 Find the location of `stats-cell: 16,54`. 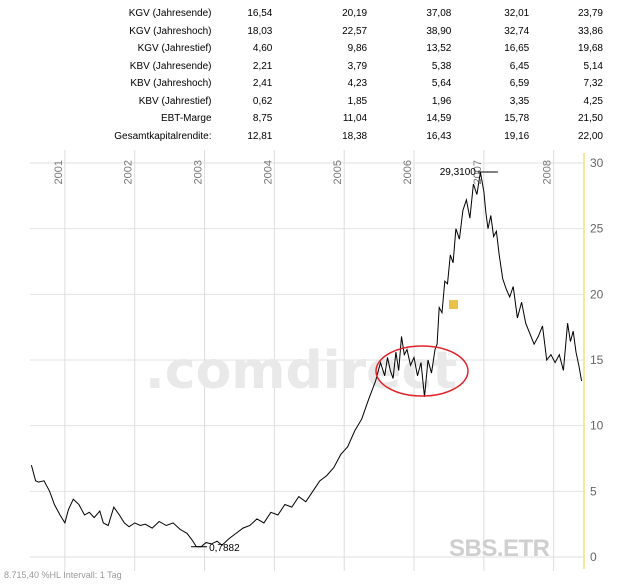

stats-cell: 16,54 is located at coordinates (260, 14).